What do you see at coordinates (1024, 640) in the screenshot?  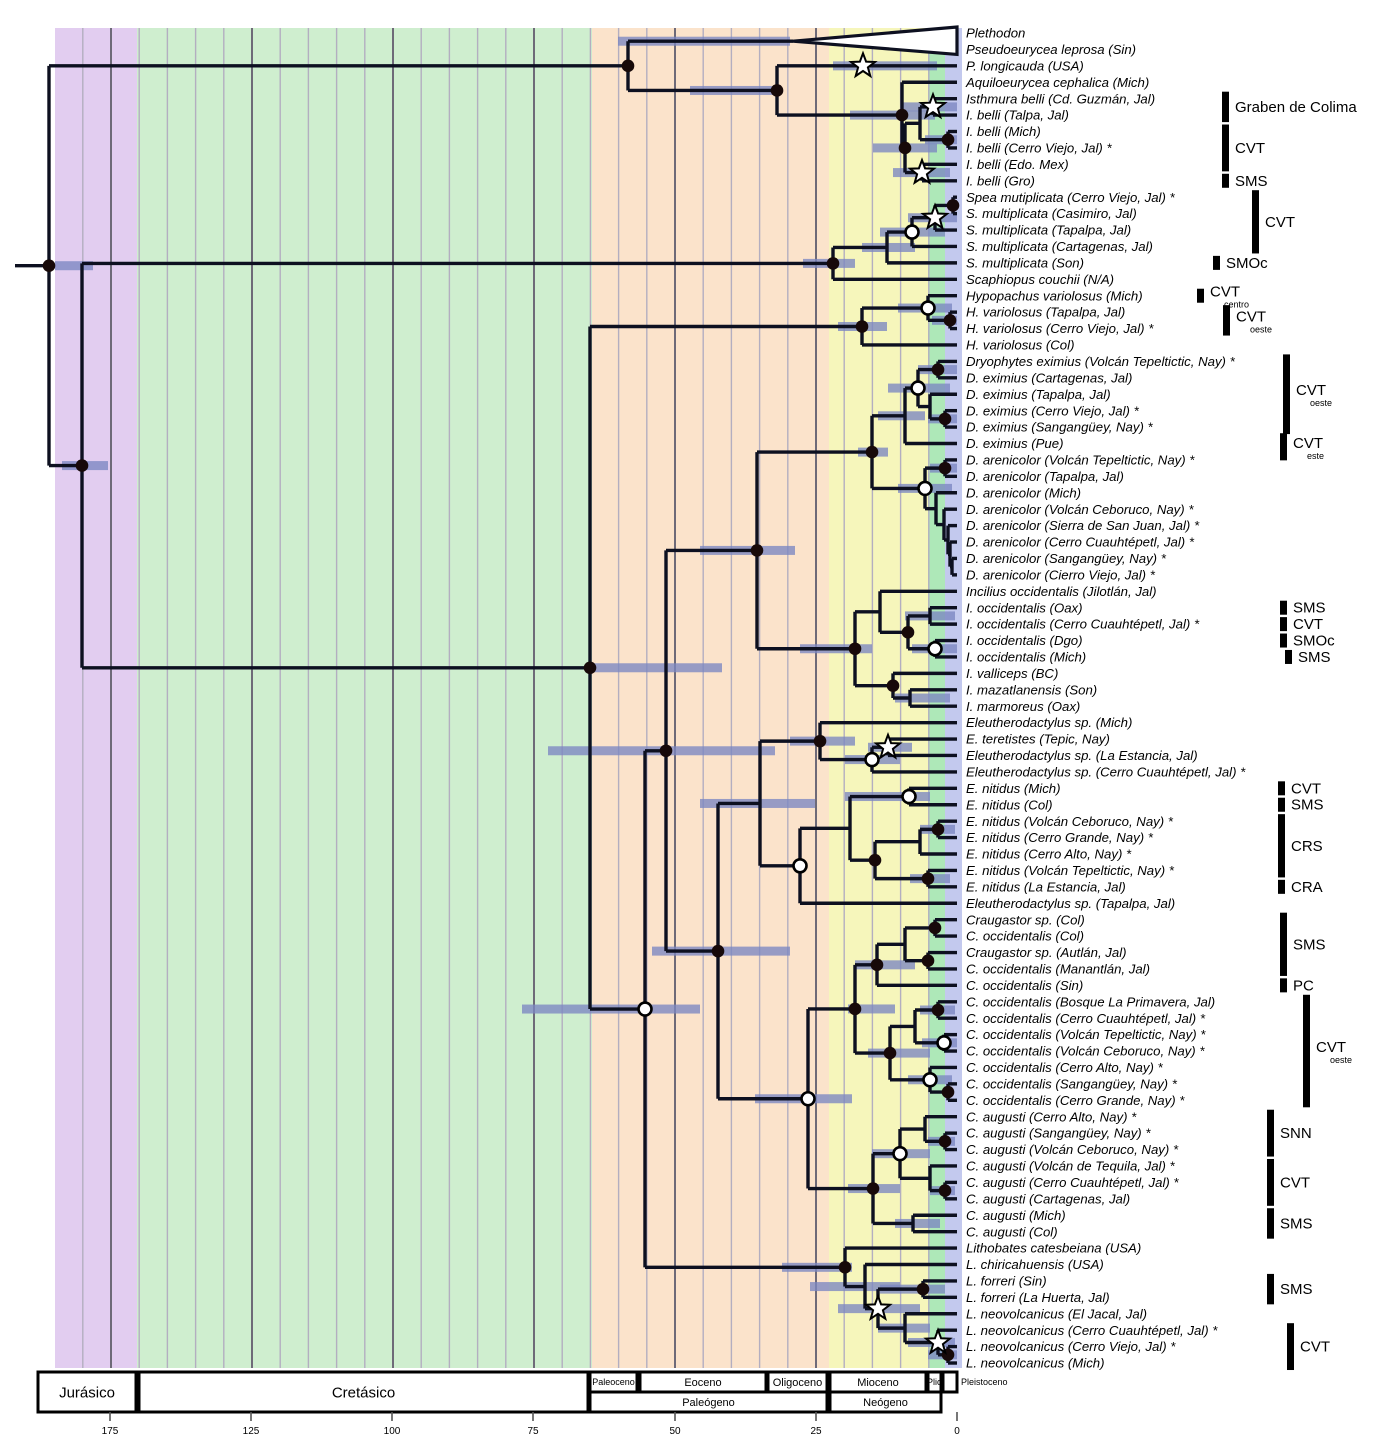 I see `tip-label: I. occidentalis (Dgo)` at bounding box center [1024, 640].